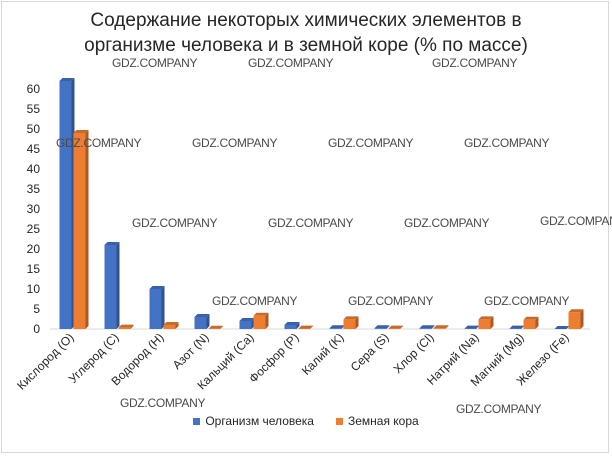 This screenshot has height=456, width=612. I want to click on x-category-label: Азот (N), so click(191, 351).